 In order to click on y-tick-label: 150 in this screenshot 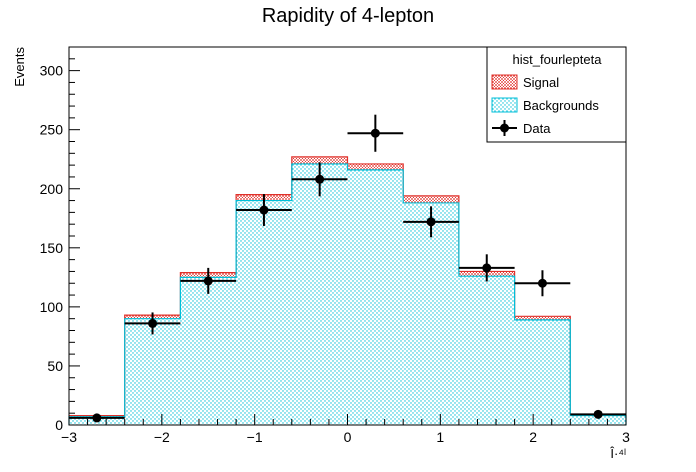, I will do `click(52, 248)`.